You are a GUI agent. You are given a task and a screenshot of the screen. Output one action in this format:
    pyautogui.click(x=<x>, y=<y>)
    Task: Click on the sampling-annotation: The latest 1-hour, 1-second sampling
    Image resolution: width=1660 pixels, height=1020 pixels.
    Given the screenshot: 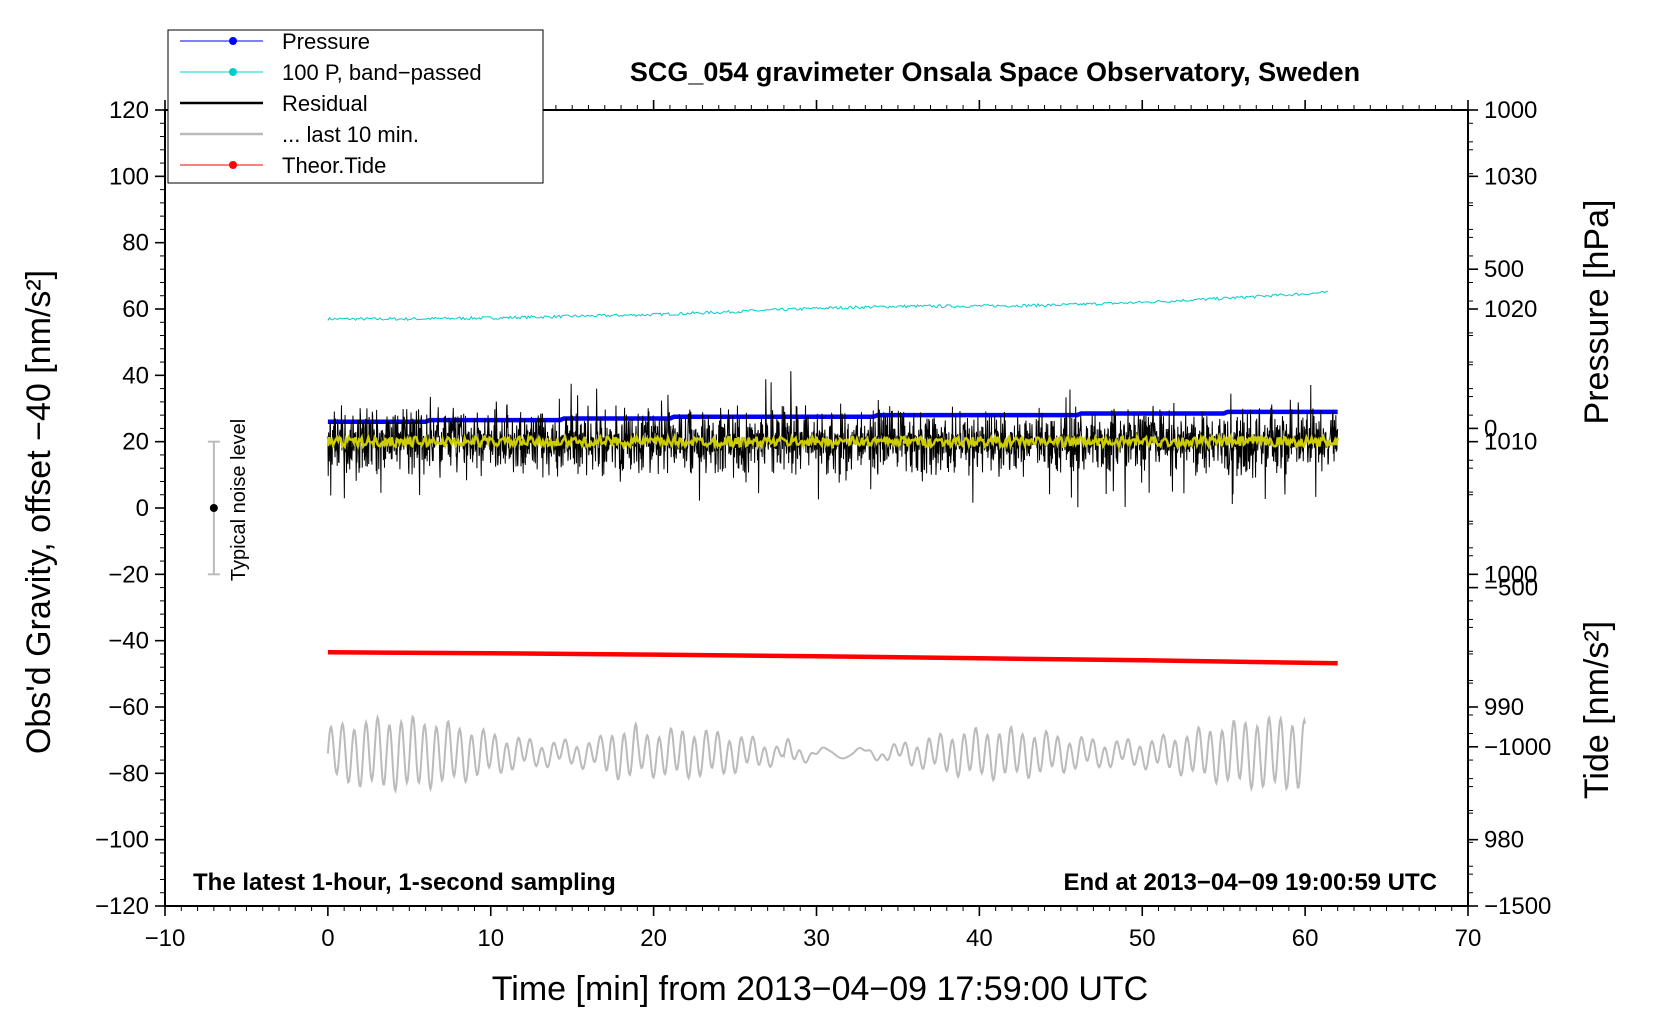 What is the action you would take?
    pyautogui.click(x=404, y=882)
    